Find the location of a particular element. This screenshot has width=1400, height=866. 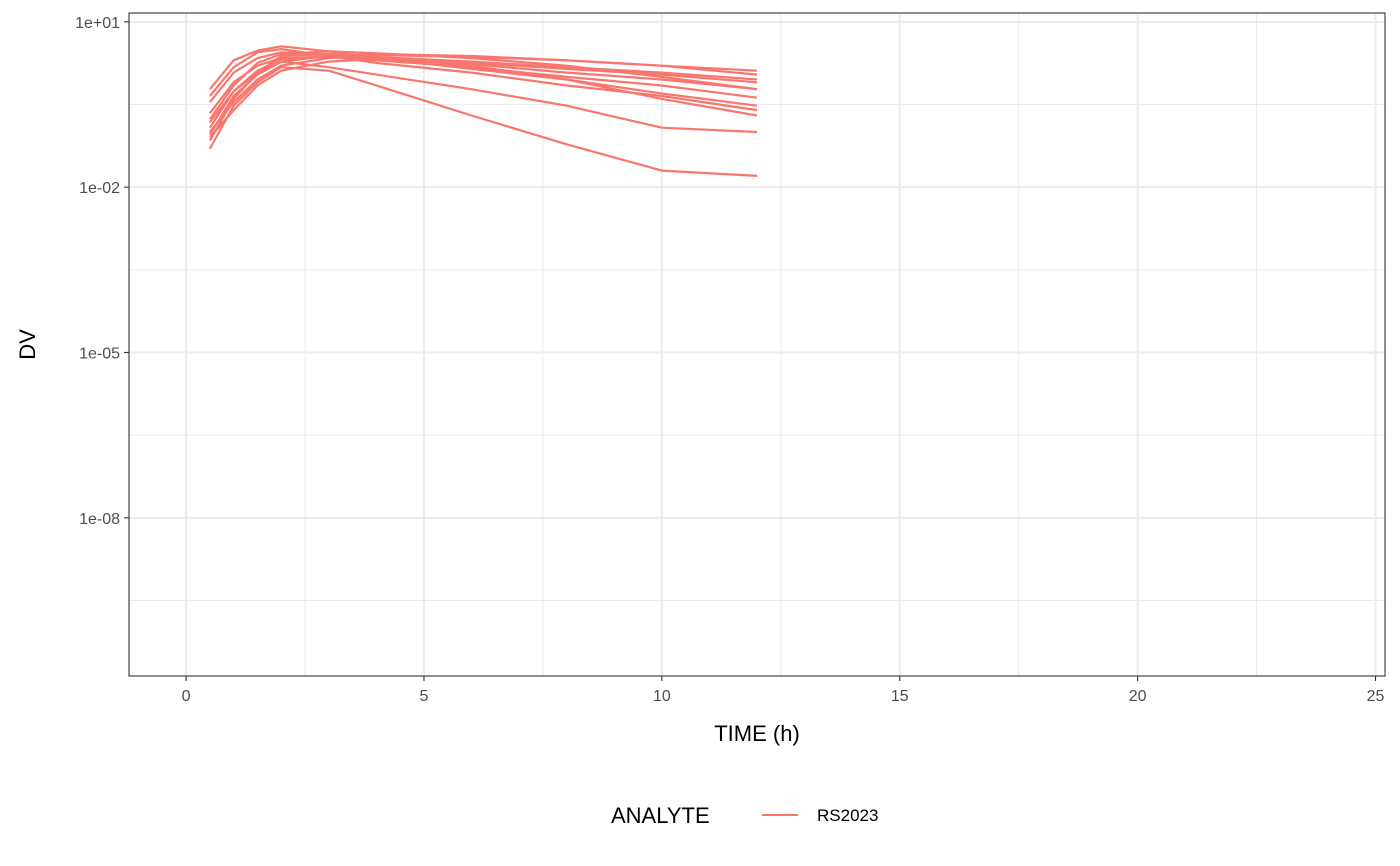

x-tick-label: 10 is located at coordinates (662, 696).